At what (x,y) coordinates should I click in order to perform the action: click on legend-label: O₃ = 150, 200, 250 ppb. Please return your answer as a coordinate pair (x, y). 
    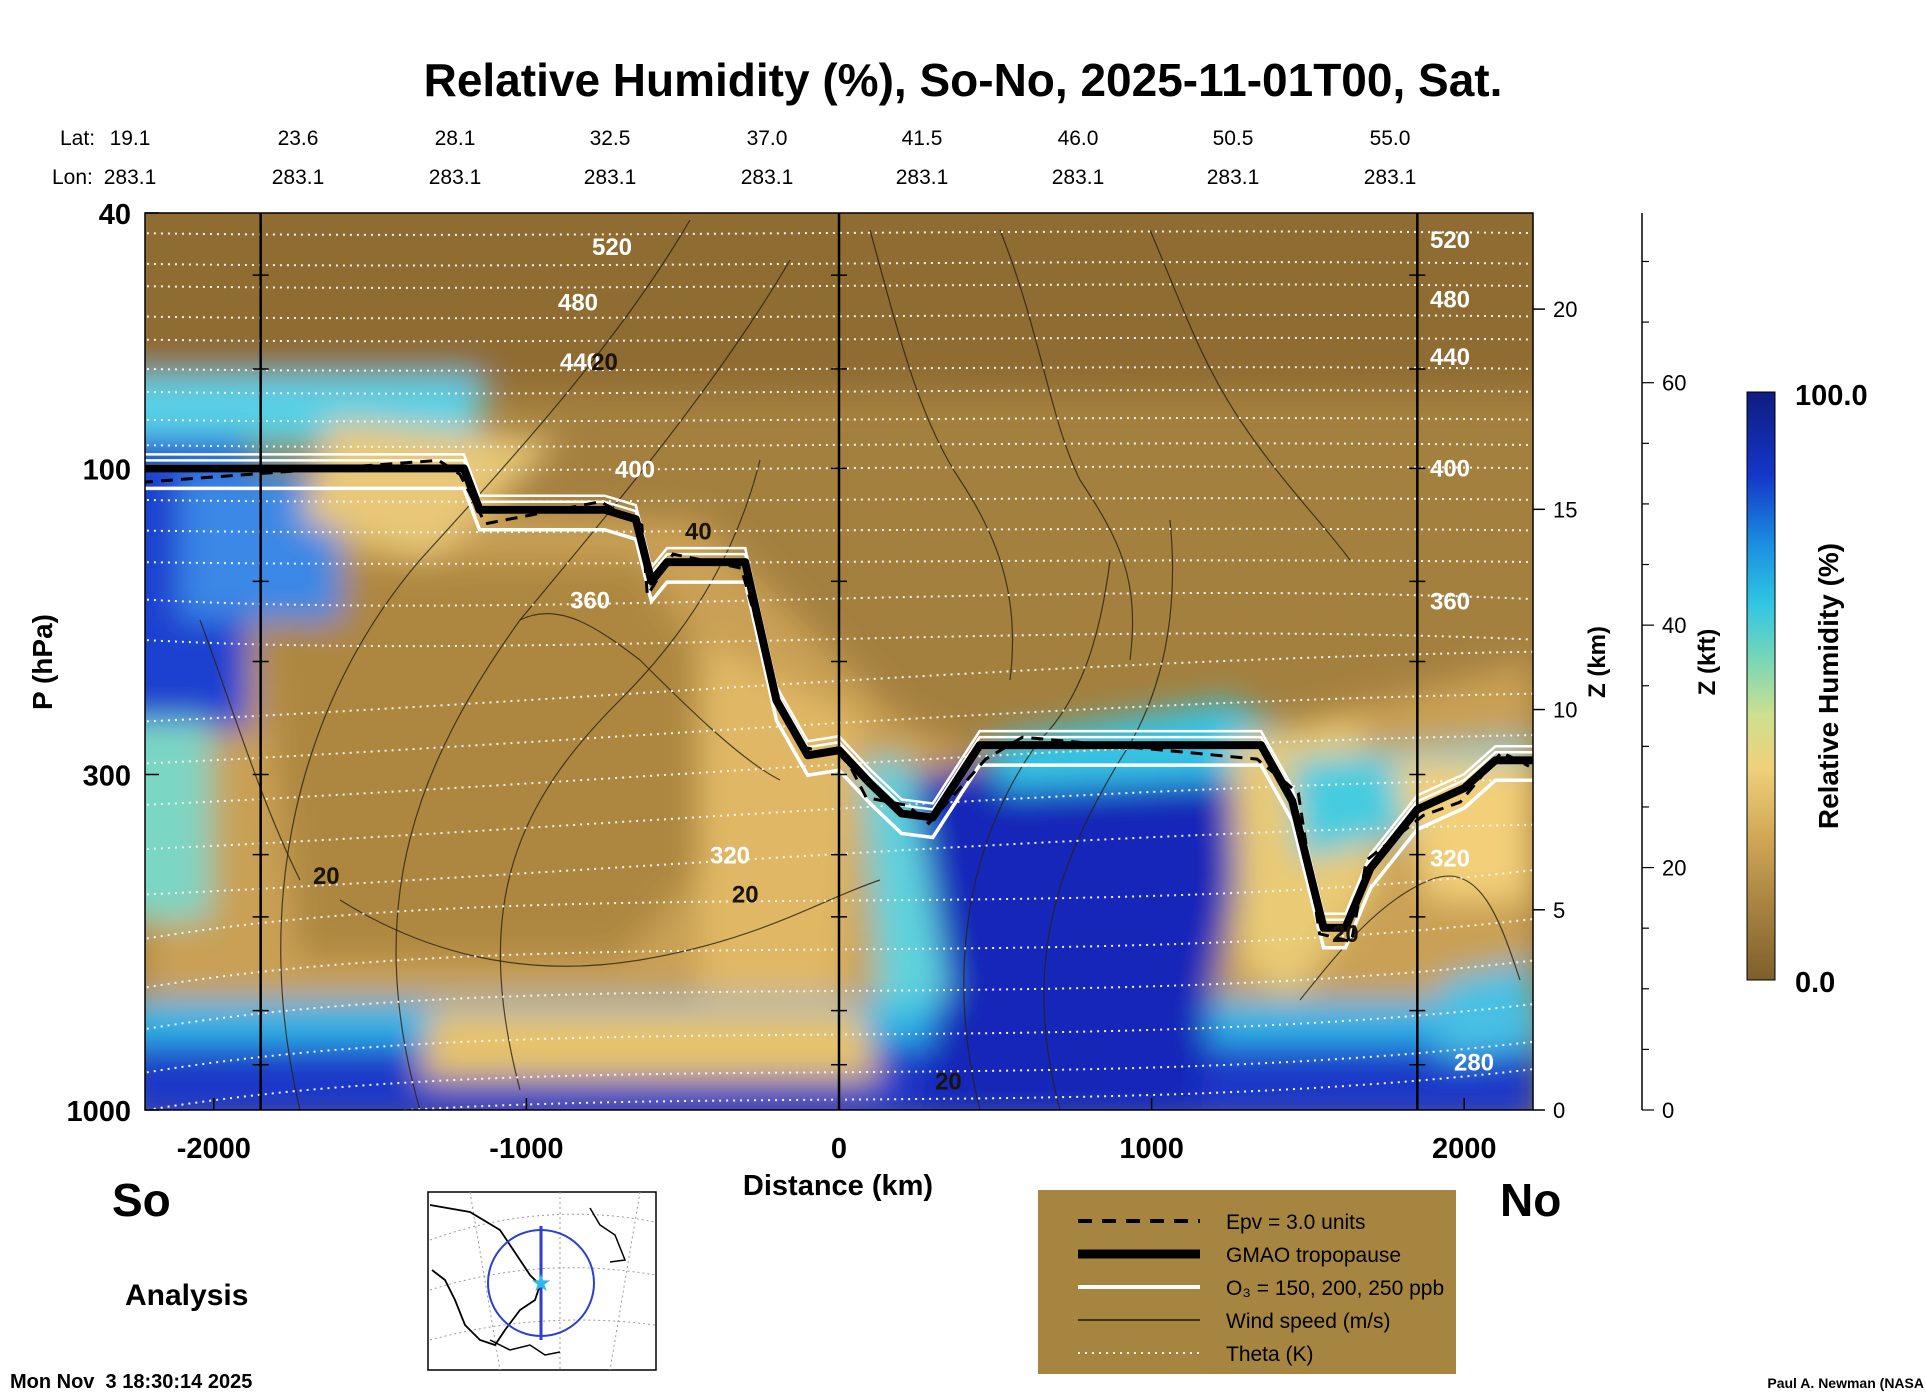
    Looking at the image, I should click on (1335, 1288).